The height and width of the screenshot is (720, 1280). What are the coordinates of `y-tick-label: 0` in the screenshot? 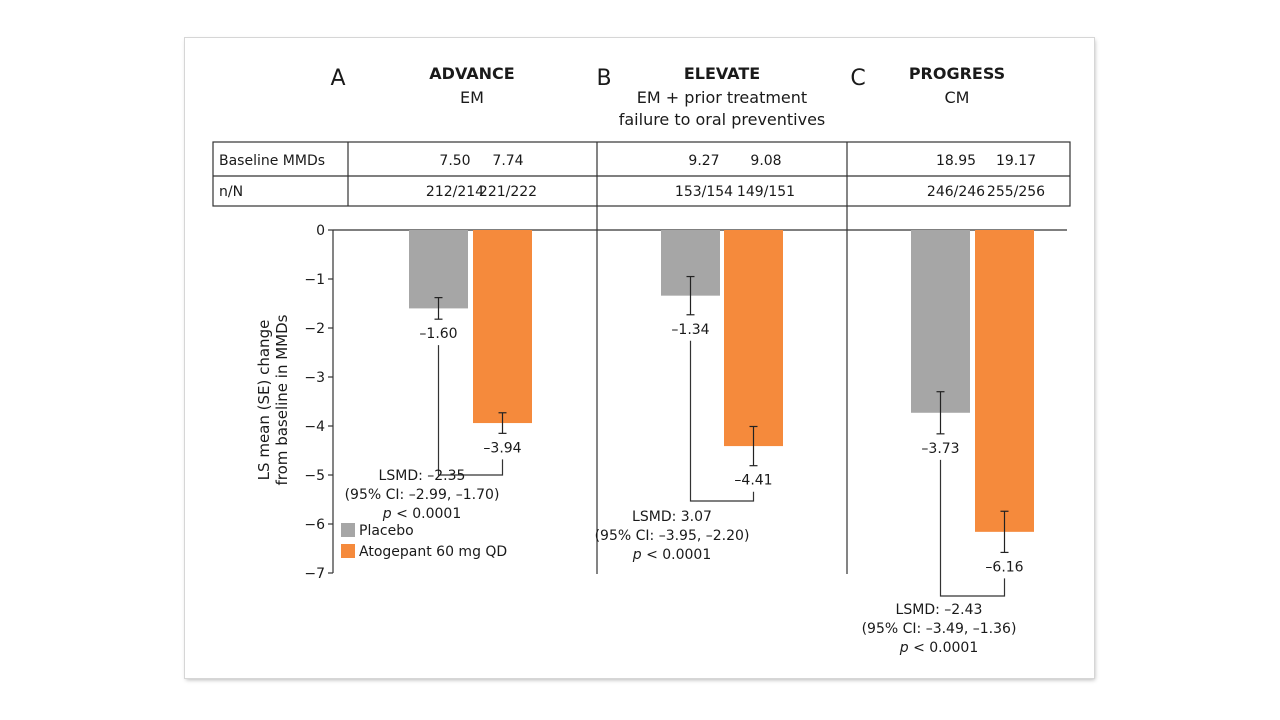 It's located at (320, 231).